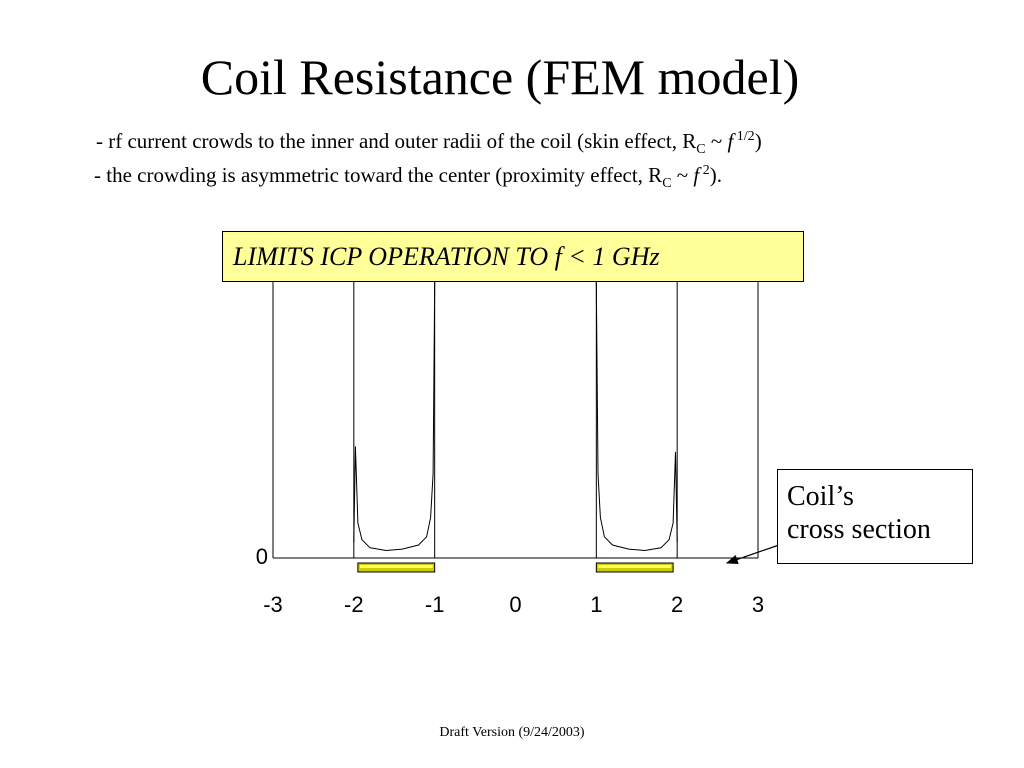  What do you see at coordinates (435, 604) in the screenshot?
I see `x-tick-label: -1` at bounding box center [435, 604].